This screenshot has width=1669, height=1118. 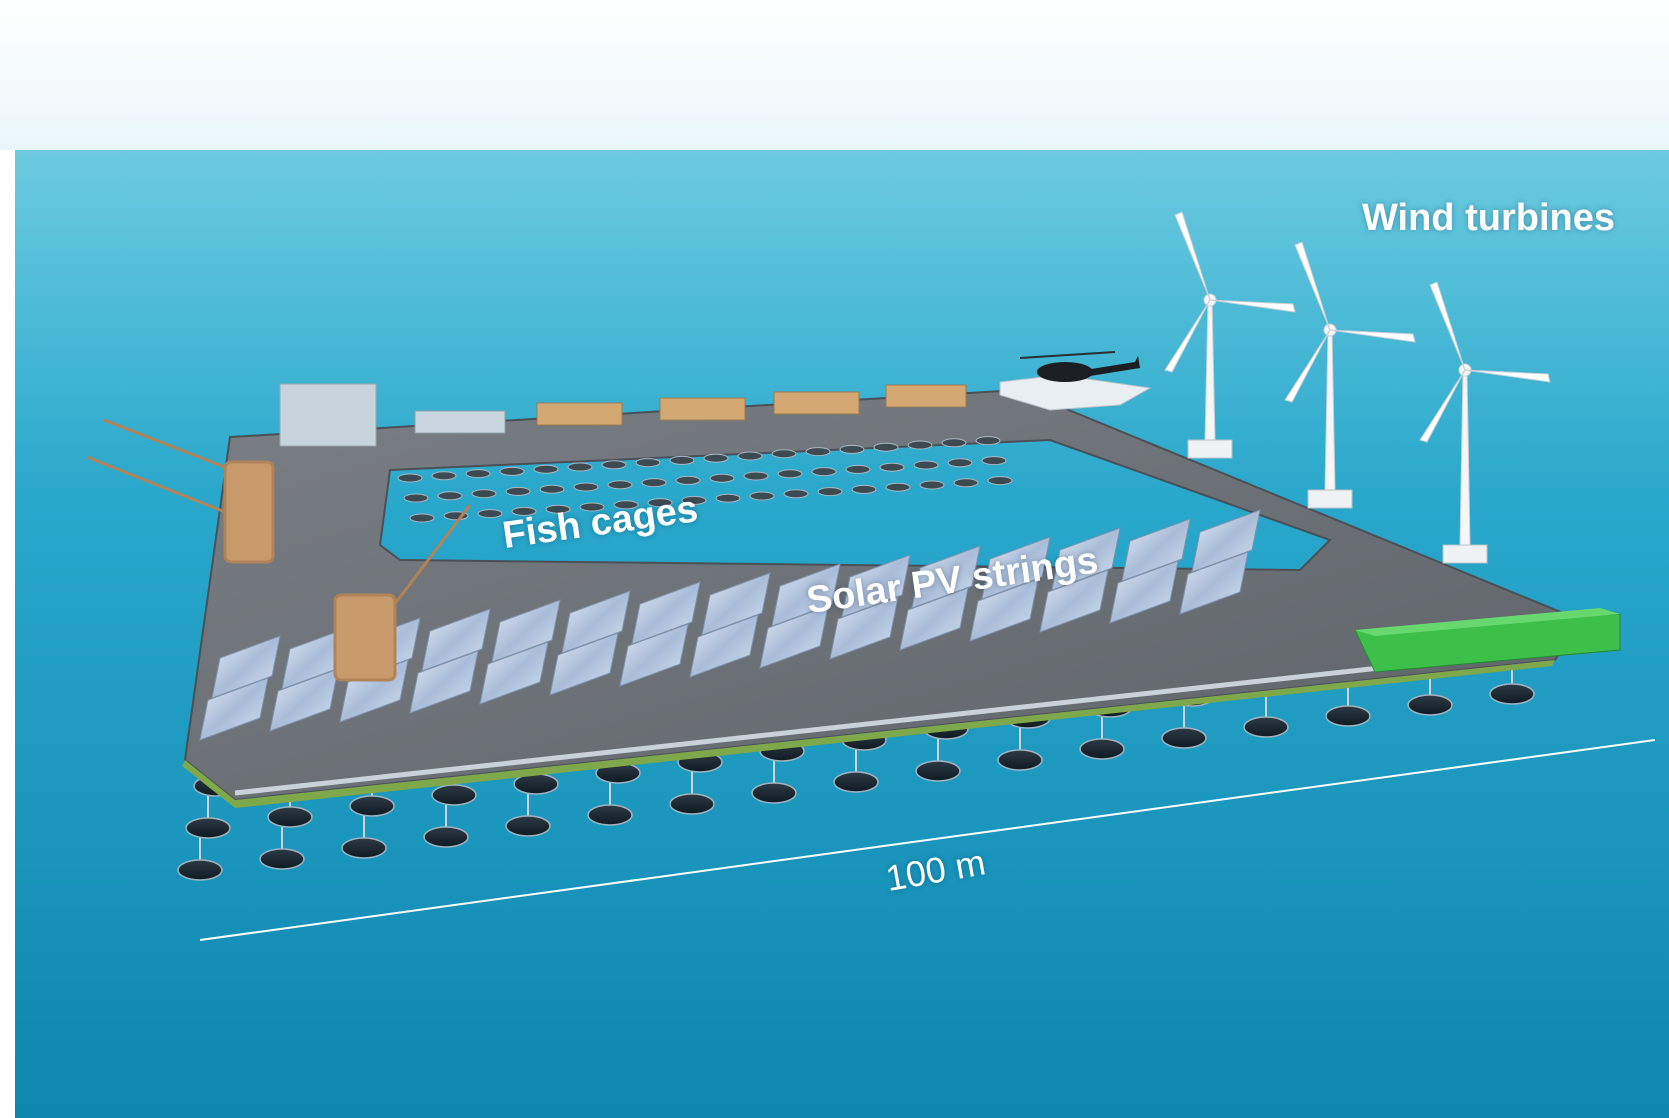 I want to click on cranes, so click(x=279, y=550).